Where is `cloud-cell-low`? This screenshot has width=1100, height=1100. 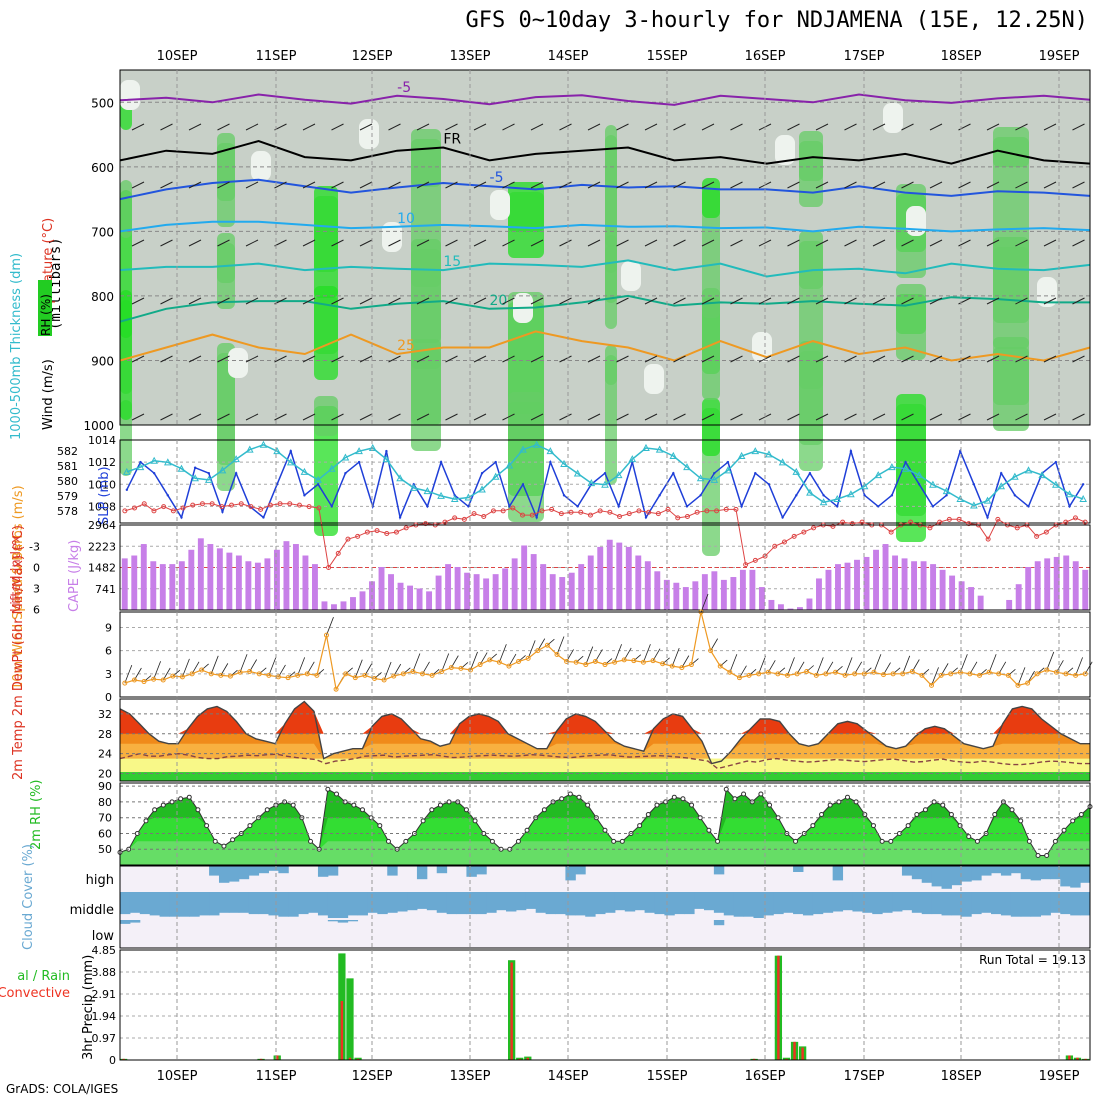
cloud-cell-low is located at coordinates (125, 922).